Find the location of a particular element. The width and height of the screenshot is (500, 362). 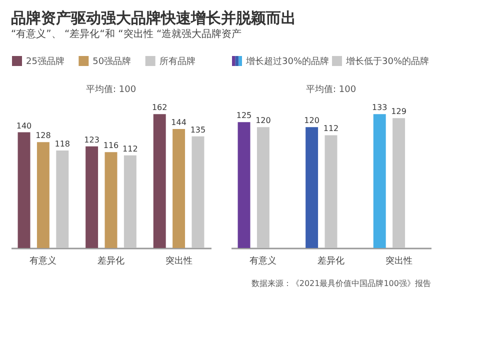

data-label: 133 is located at coordinates (380, 107).